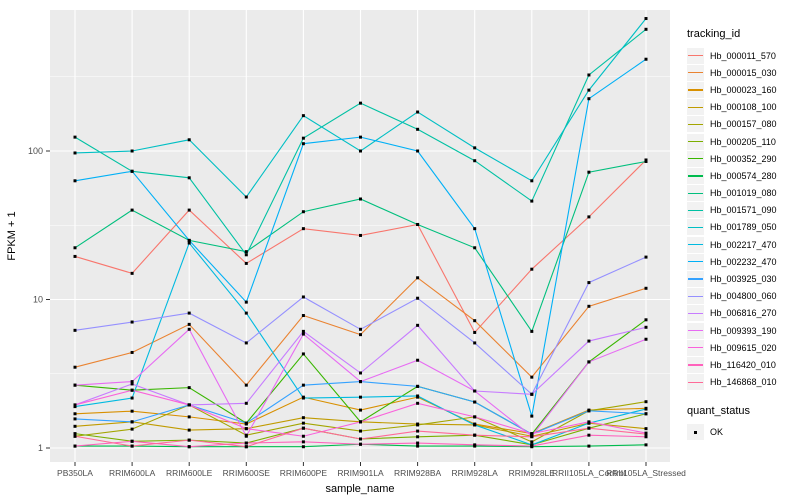  What do you see at coordinates (743, 89) in the screenshot?
I see `legend-item-label: Hb_000023_160` at bounding box center [743, 89].